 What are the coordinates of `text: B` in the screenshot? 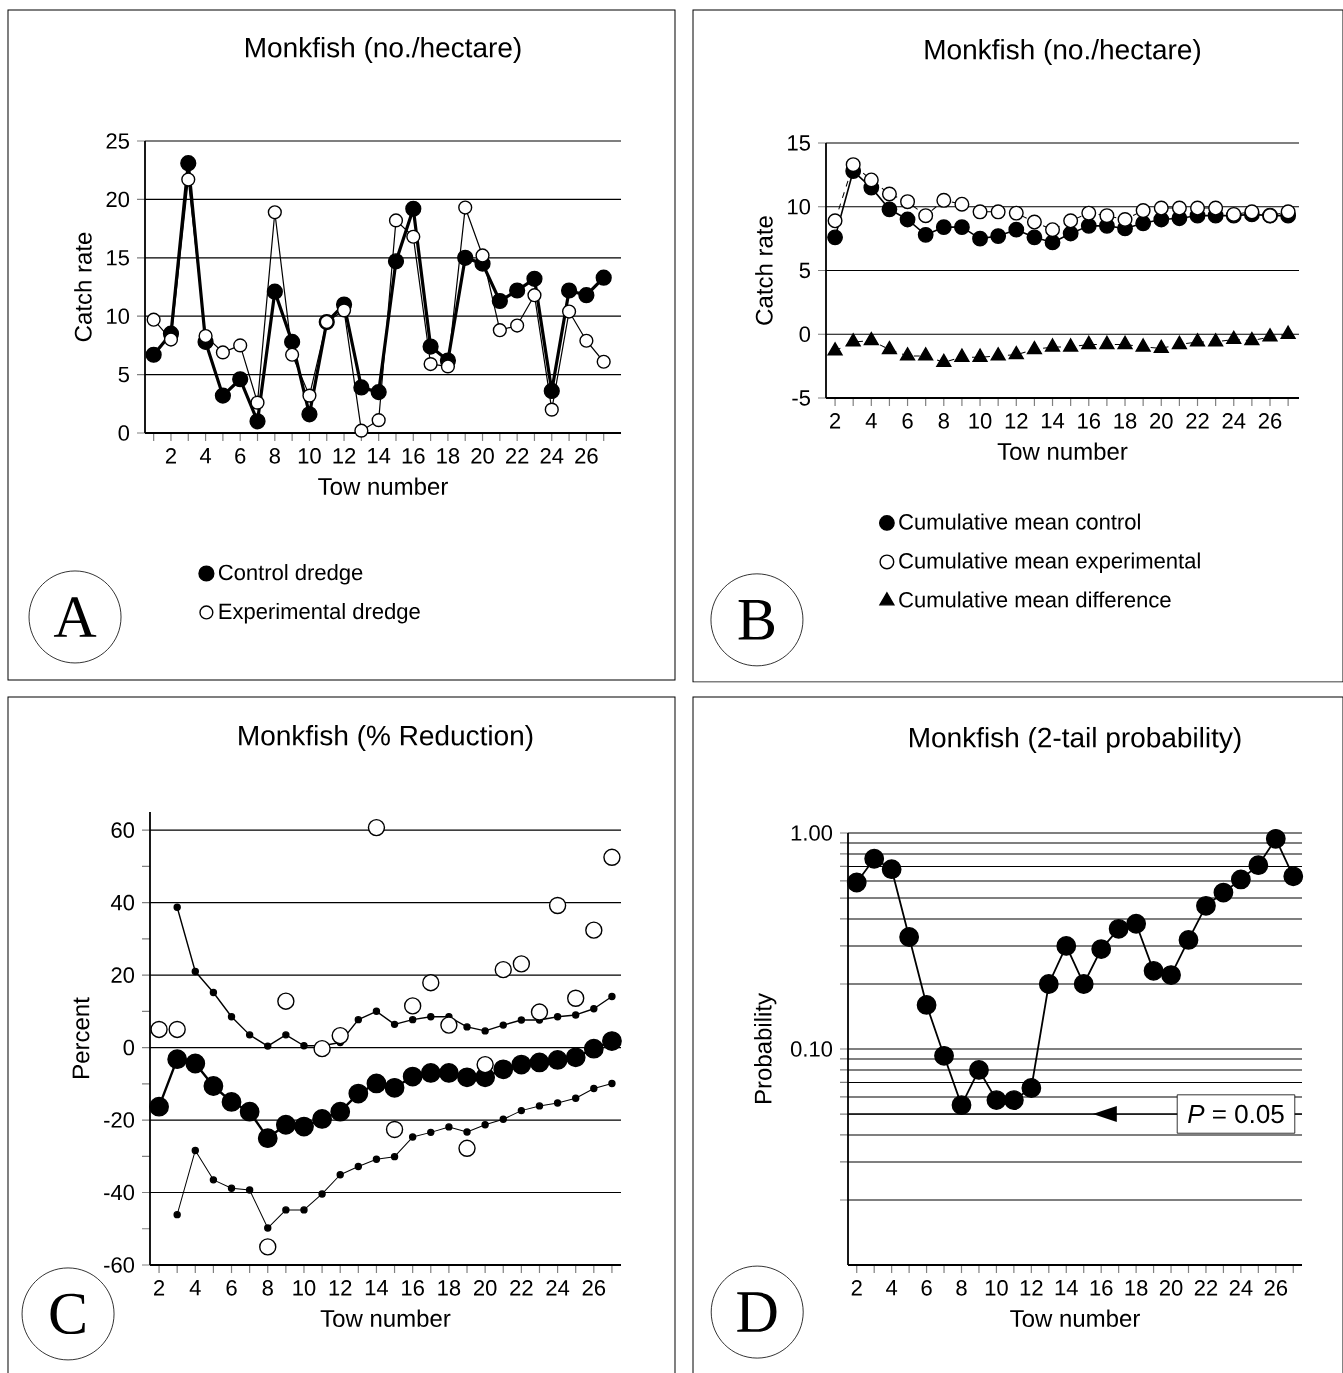 It's located at (756, 620).